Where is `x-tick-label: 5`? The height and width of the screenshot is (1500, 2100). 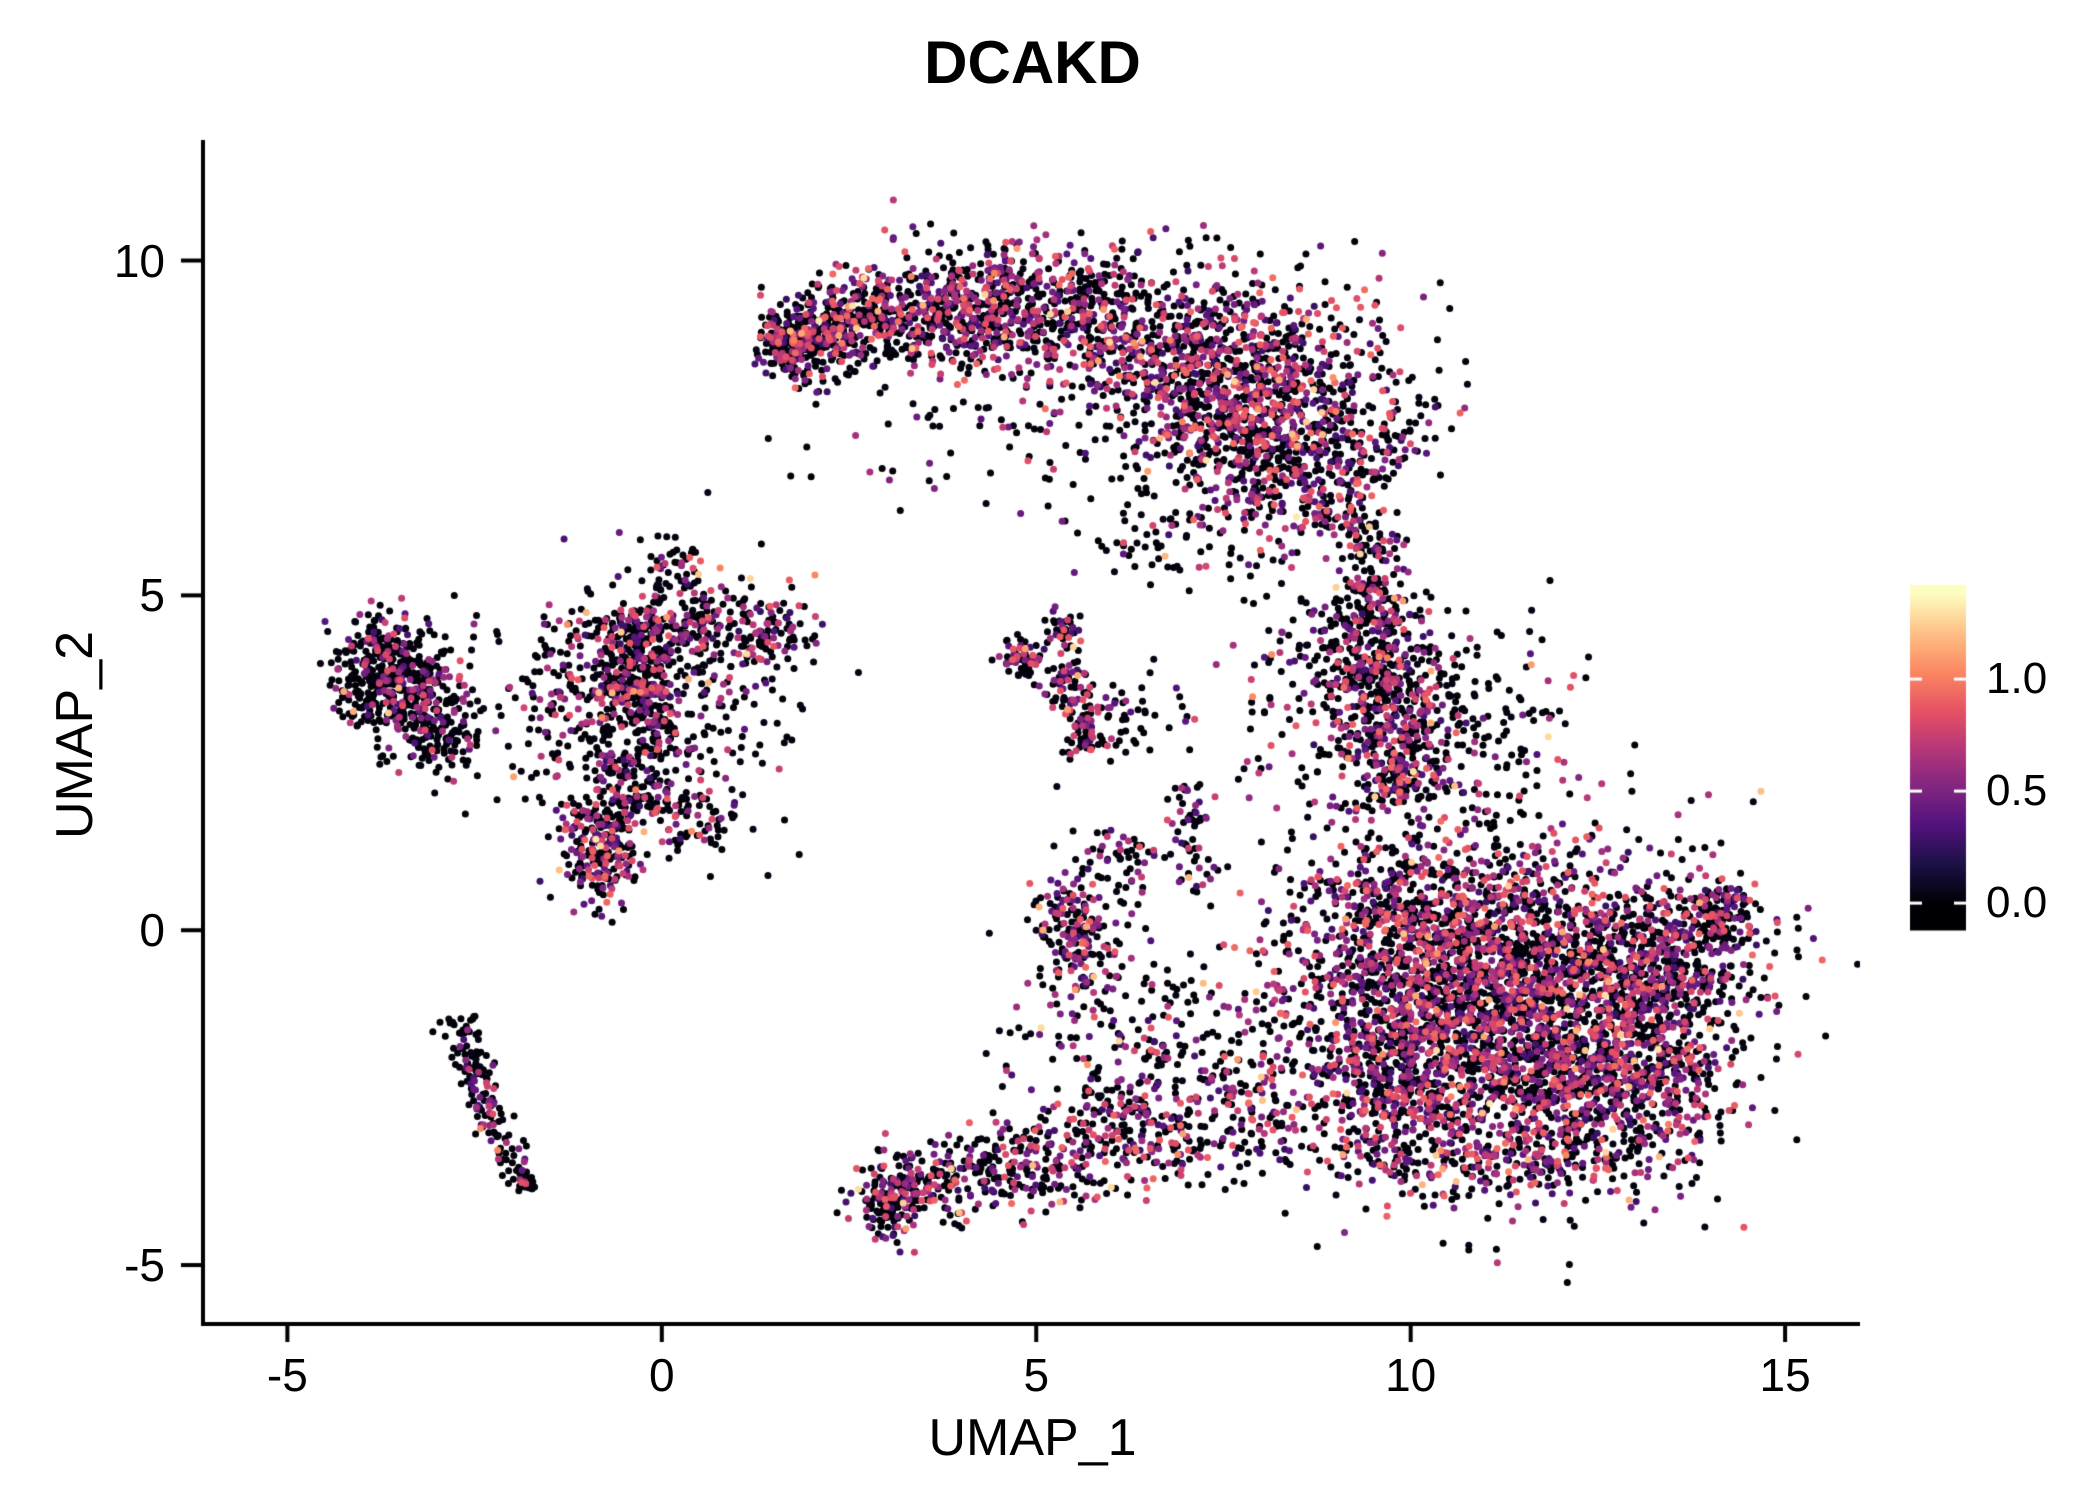
x-tick-label: 5 is located at coordinates (1036, 1375).